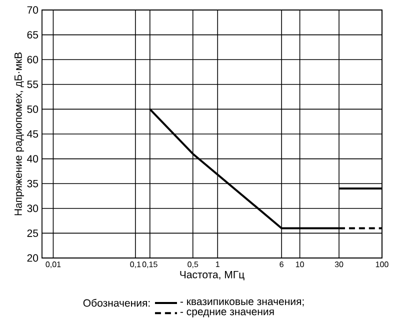  What do you see at coordinates (32, 35) in the screenshot?
I see `y-tick-label: 65` at bounding box center [32, 35].